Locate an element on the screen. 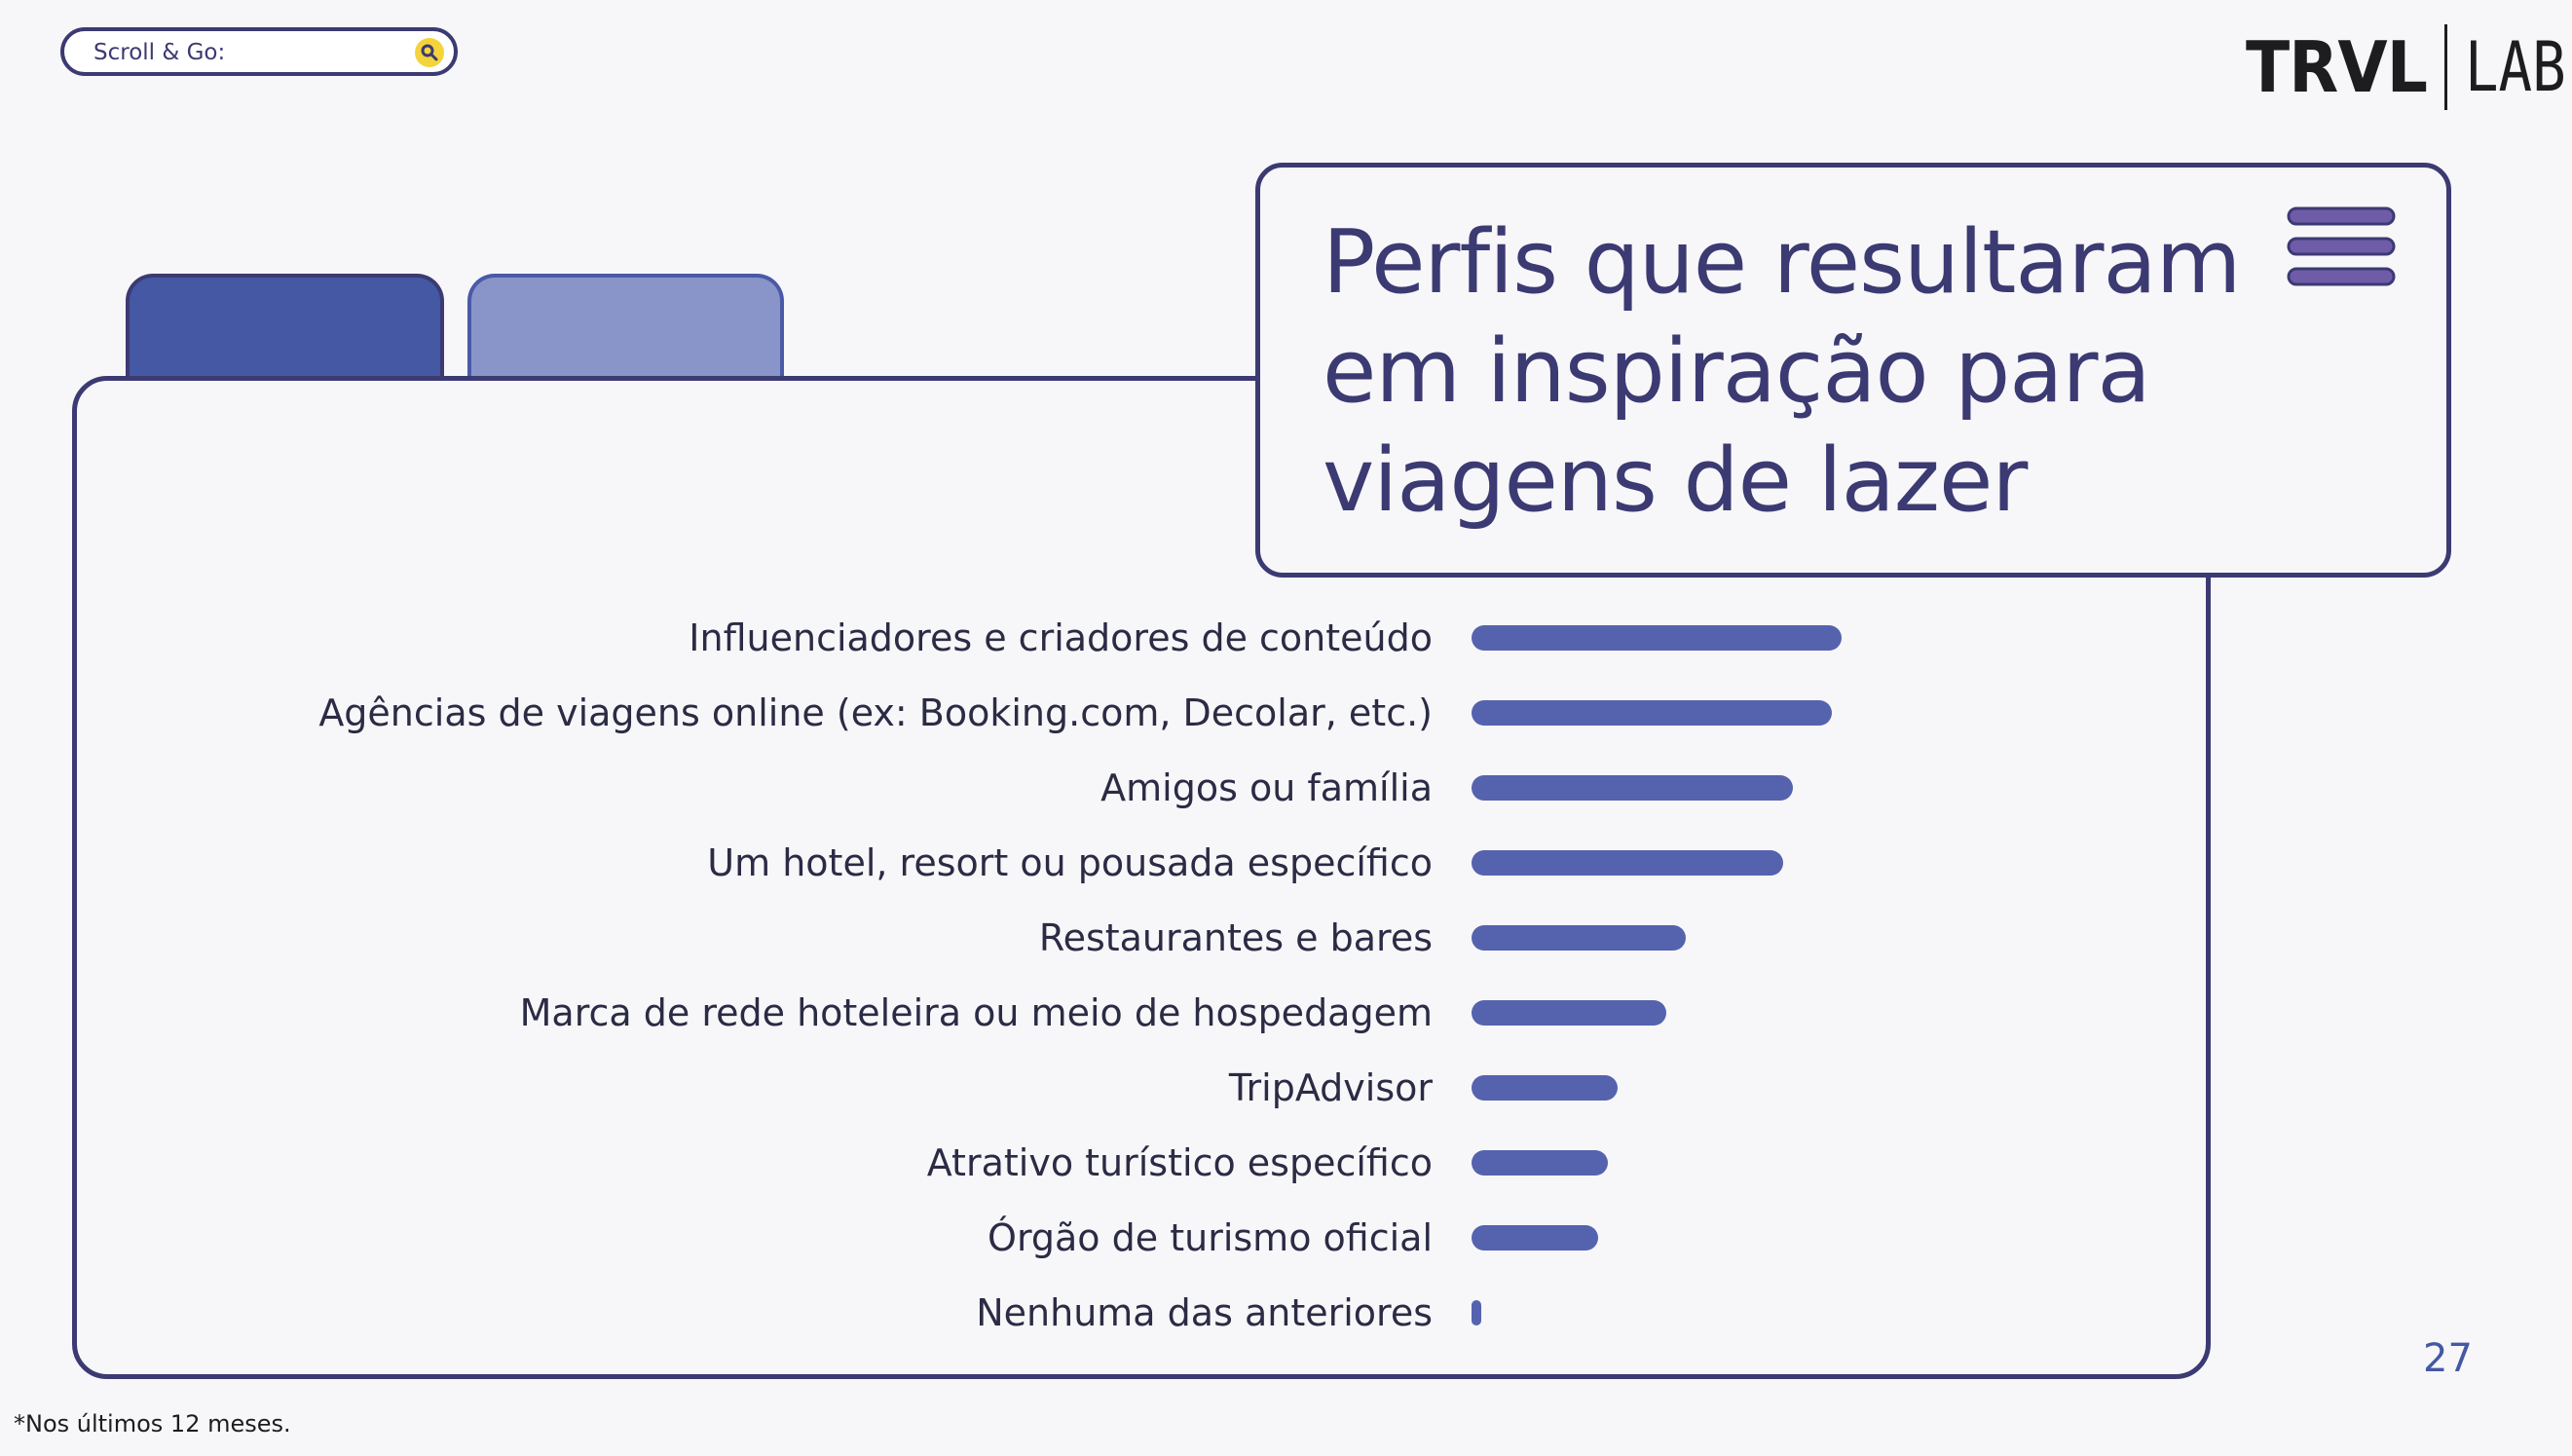  page-number: 27 is located at coordinates (2448, 1358).